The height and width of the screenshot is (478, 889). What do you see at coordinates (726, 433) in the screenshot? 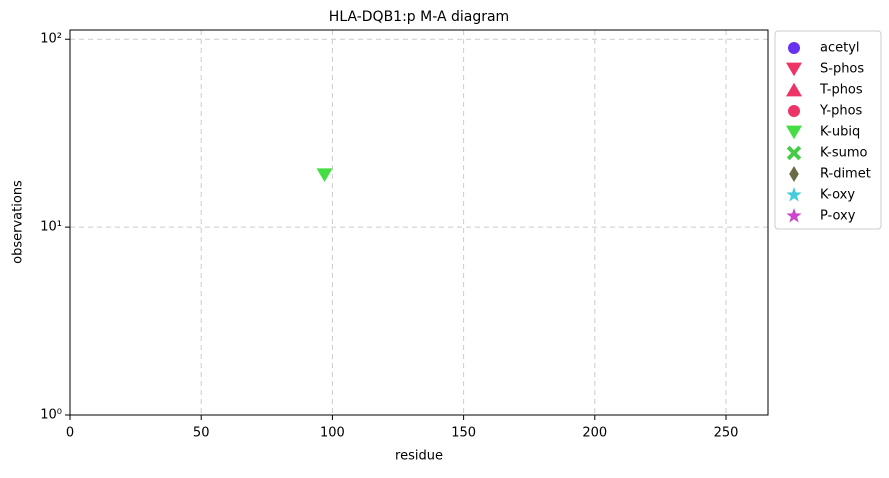
I see `x-tick-label: 250` at bounding box center [726, 433].